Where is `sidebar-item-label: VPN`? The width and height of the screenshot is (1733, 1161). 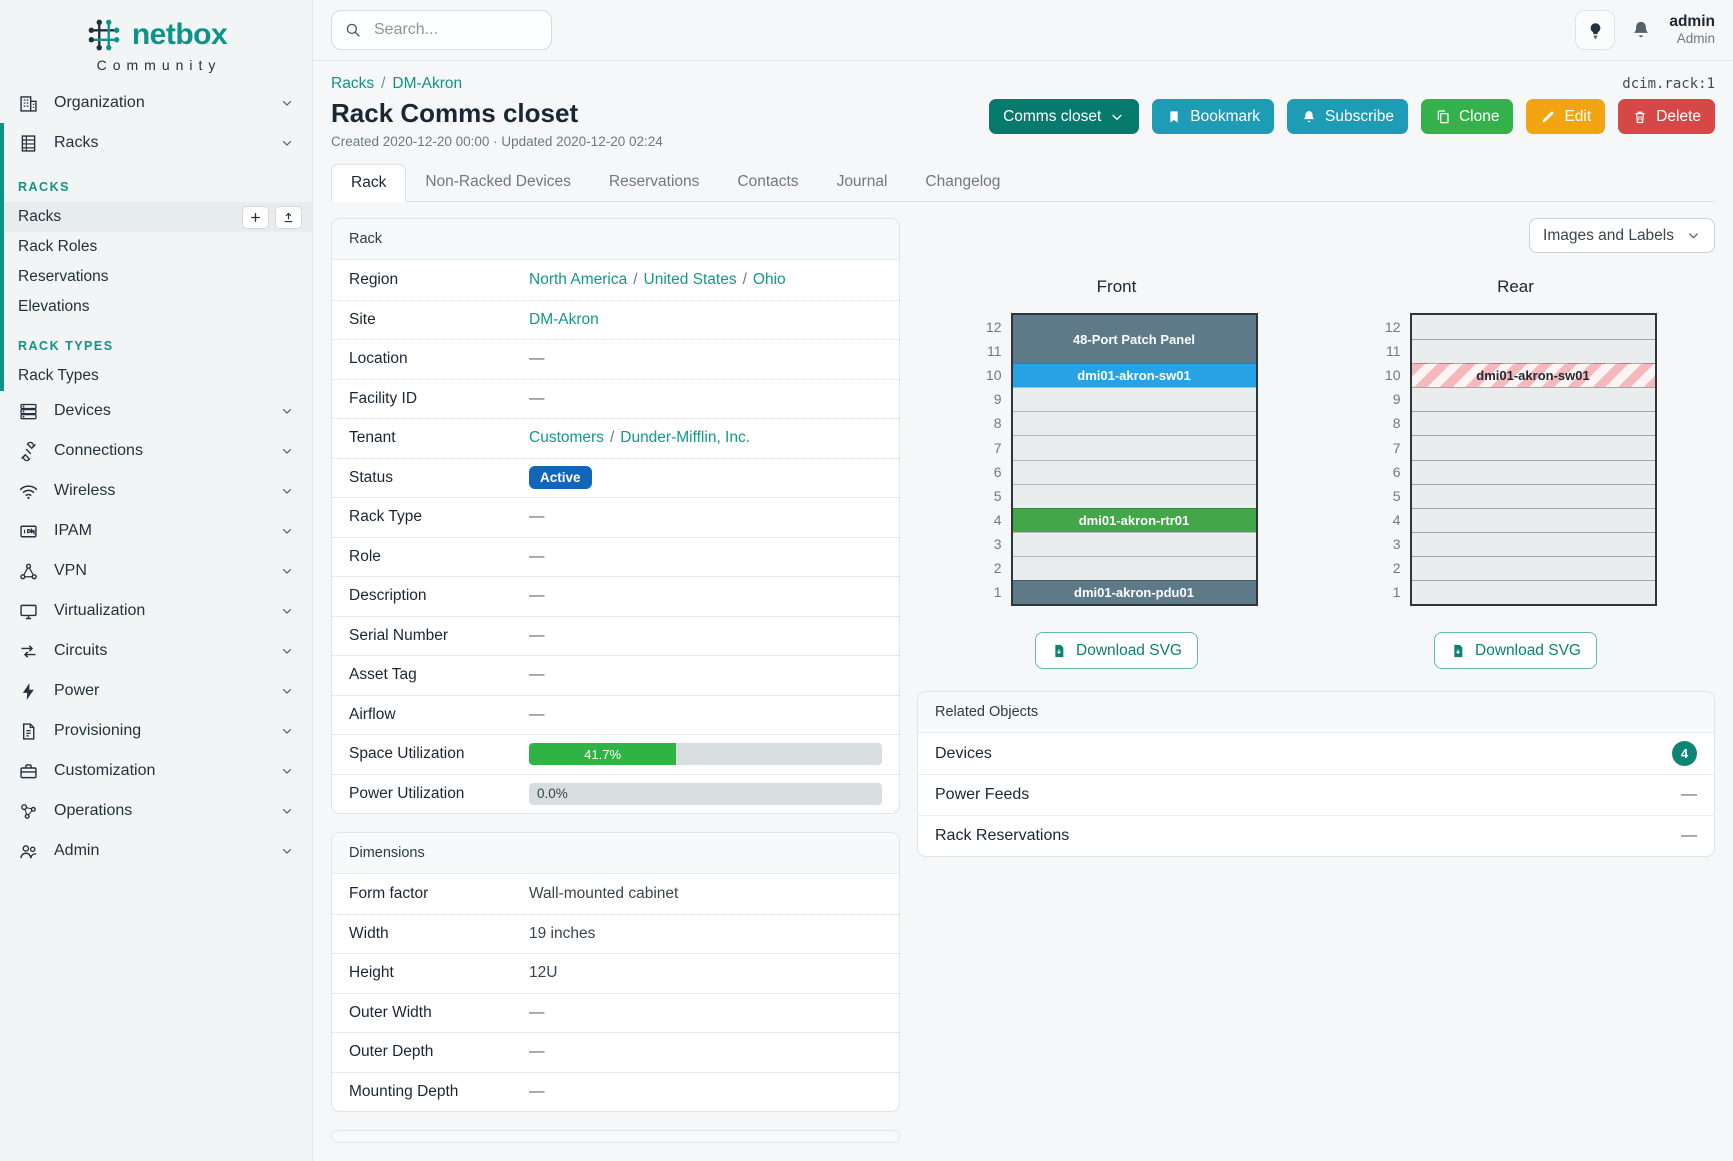 sidebar-item-label: VPN is located at coordinates (70, 570).